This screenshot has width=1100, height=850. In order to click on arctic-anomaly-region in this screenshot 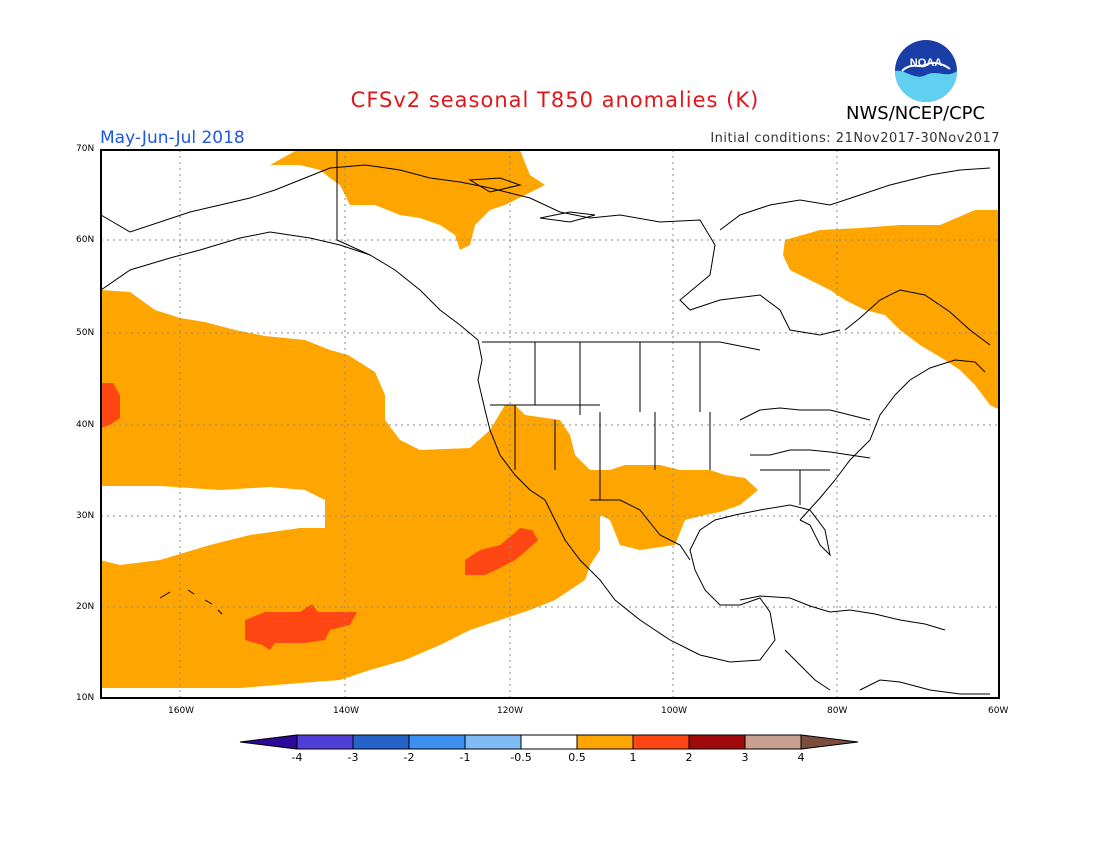, I will do `click(407, 200)`.